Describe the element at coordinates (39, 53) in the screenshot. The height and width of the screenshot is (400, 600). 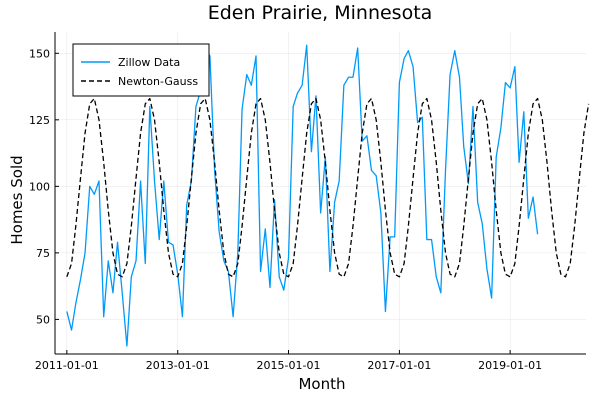
I see `y-tick-label: 150` at that location.